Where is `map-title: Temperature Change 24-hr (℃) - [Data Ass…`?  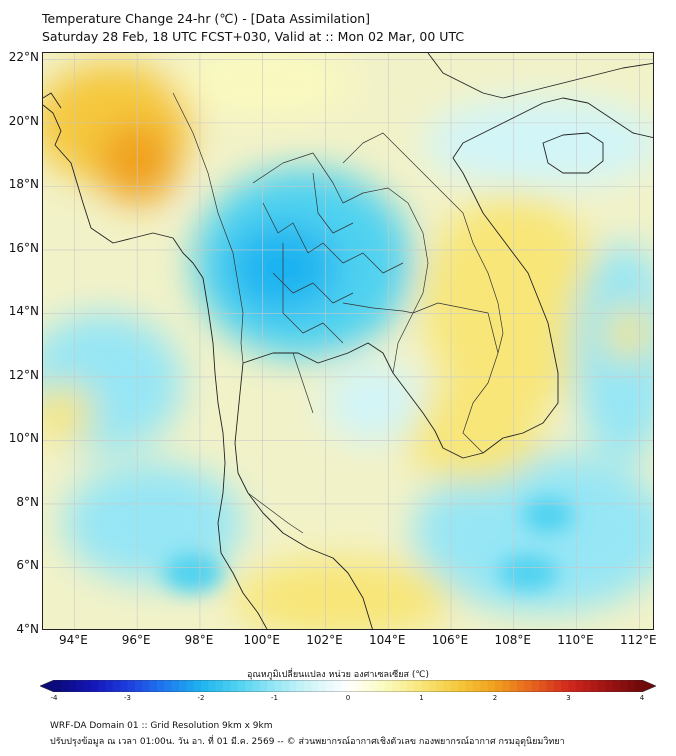
map-title: Temperature Change 24-hr (℃) - [Data Ass… is located at coordinates (206, 18).